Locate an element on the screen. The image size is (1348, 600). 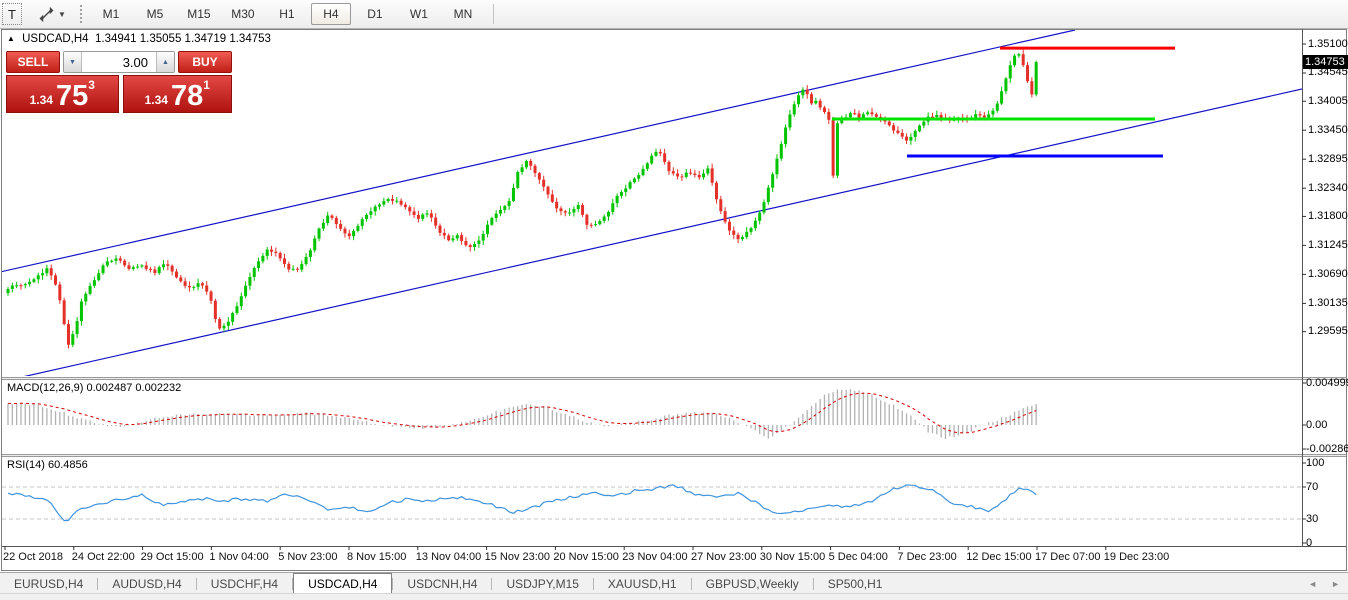
one-click-trading-panel: SELL ▼ 3.00 ▲ BUY 1.34 75 3 1.34 78 1 is located at coordinates (119, 82).